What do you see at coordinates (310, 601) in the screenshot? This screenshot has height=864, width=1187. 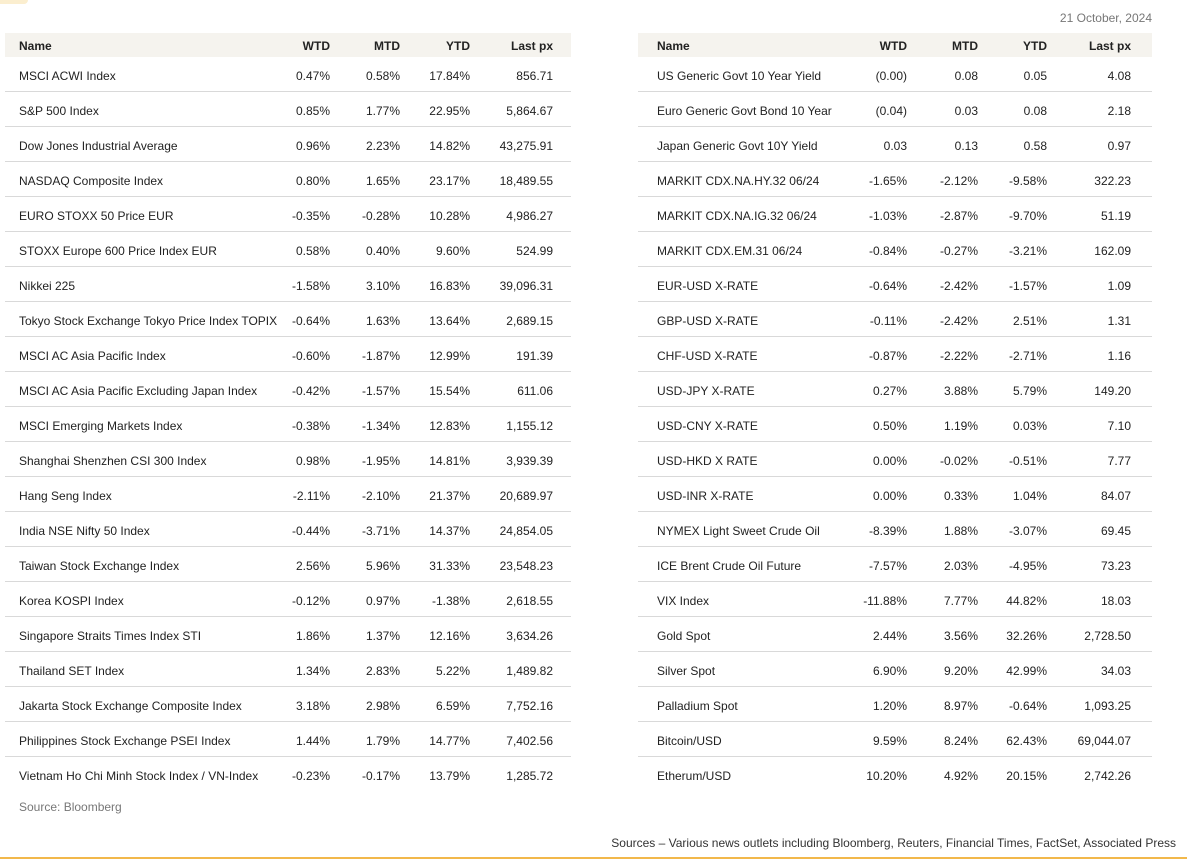 I see `cell-value: -0.12%` at bounding box center [310, 601].